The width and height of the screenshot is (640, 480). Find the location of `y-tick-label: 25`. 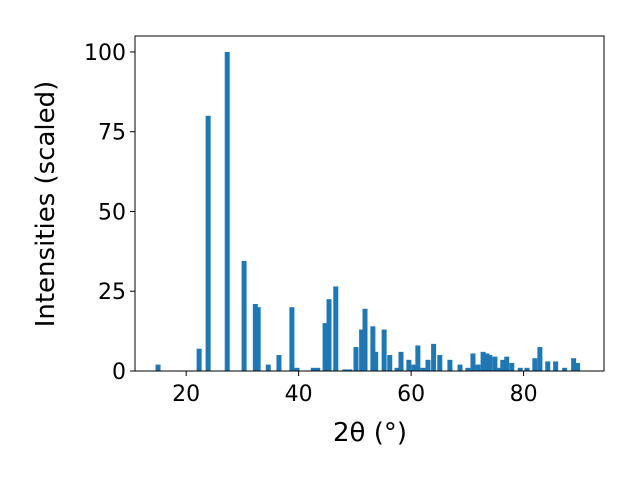

y-tick-label: 25 is located at coordinates (112, 292).